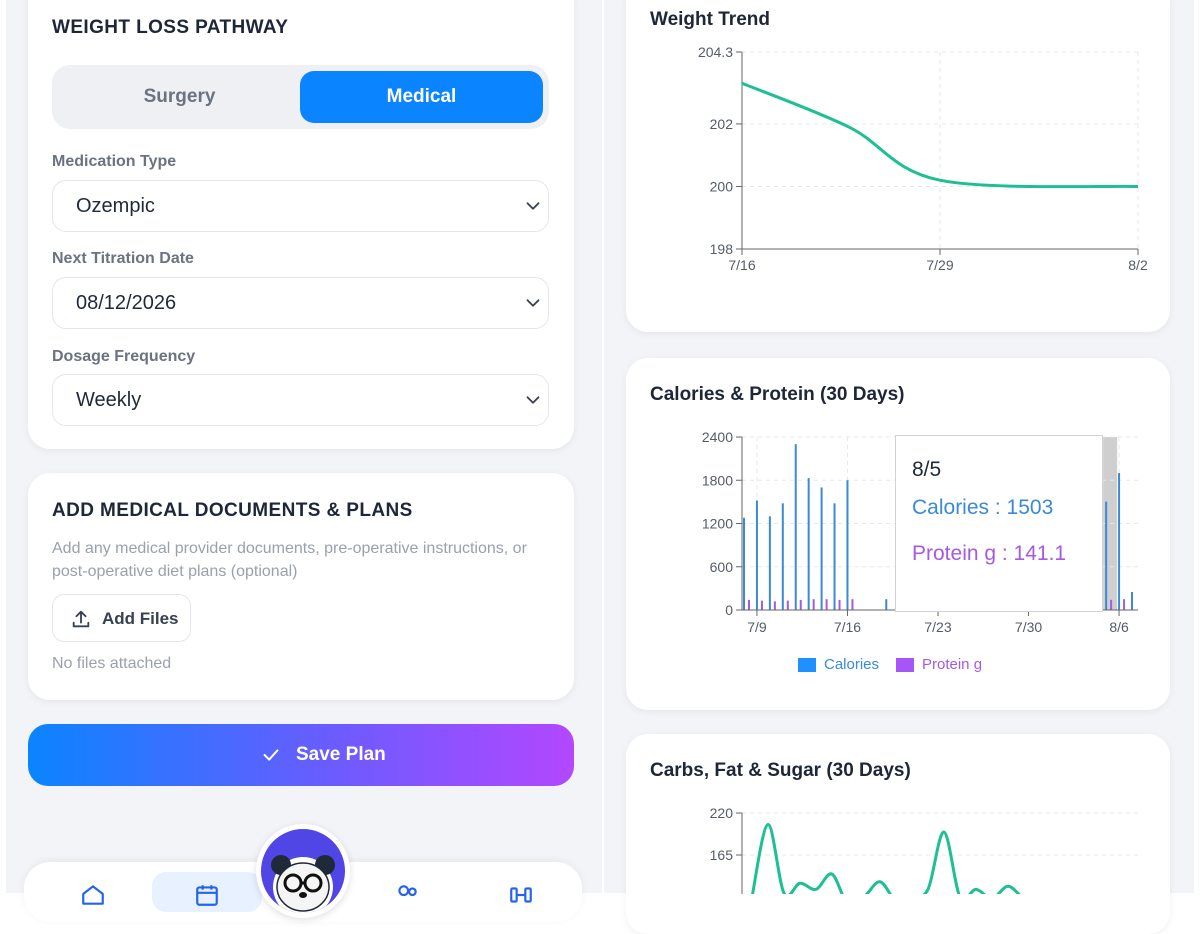 The height and width of the screenshot is (934, 1200). What do you see at coordinates (777, 394) in the screenshot?
I see `calories-protein-title: Calories & Protein (30 Days)` at bounding box center [777, 394].